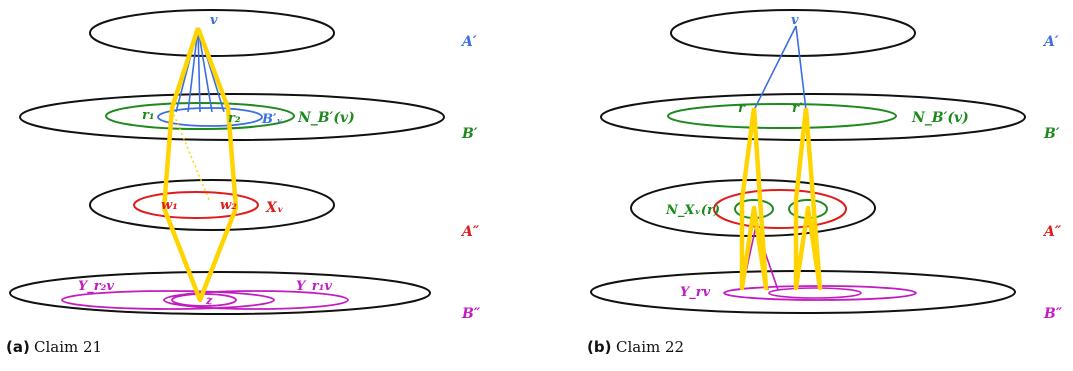 This screenshot has width=1073, height=371. What do you see at coordinates (650, 347) in the screenshot?
I see `caption-text-b: Claim 22` at bounding box center [650, 347].